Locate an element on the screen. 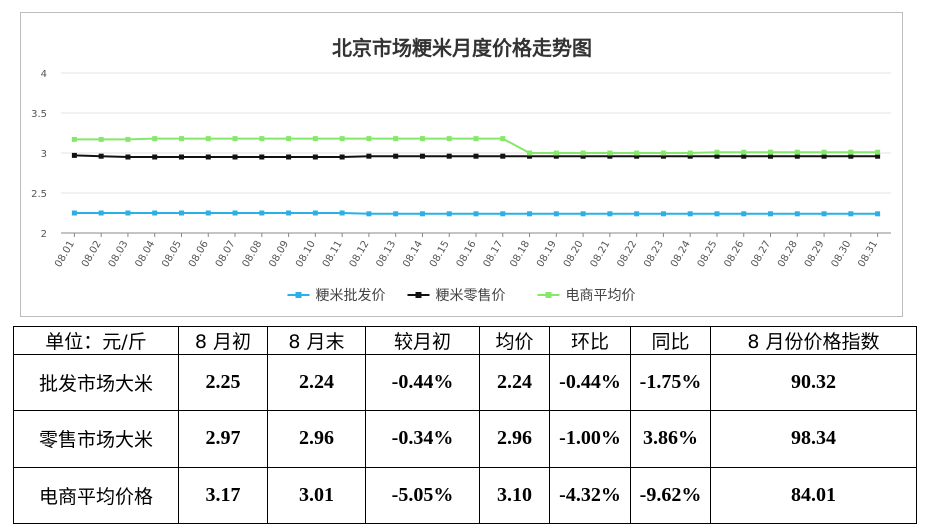  cell-mom: -4.32% is located at coordinates (590, 495).